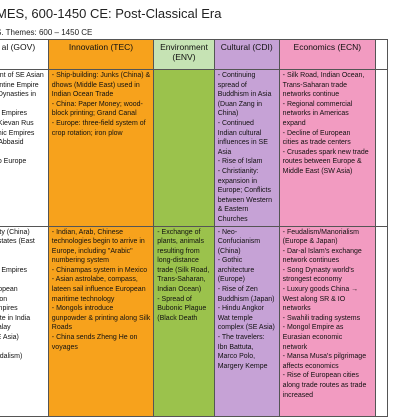 This screenshot has width=400, height=417. What do you see at coordinates (321, 318) in the screenshot?
I see `cell-line: - Swahili trading systems` at bounding box center [321, 318].